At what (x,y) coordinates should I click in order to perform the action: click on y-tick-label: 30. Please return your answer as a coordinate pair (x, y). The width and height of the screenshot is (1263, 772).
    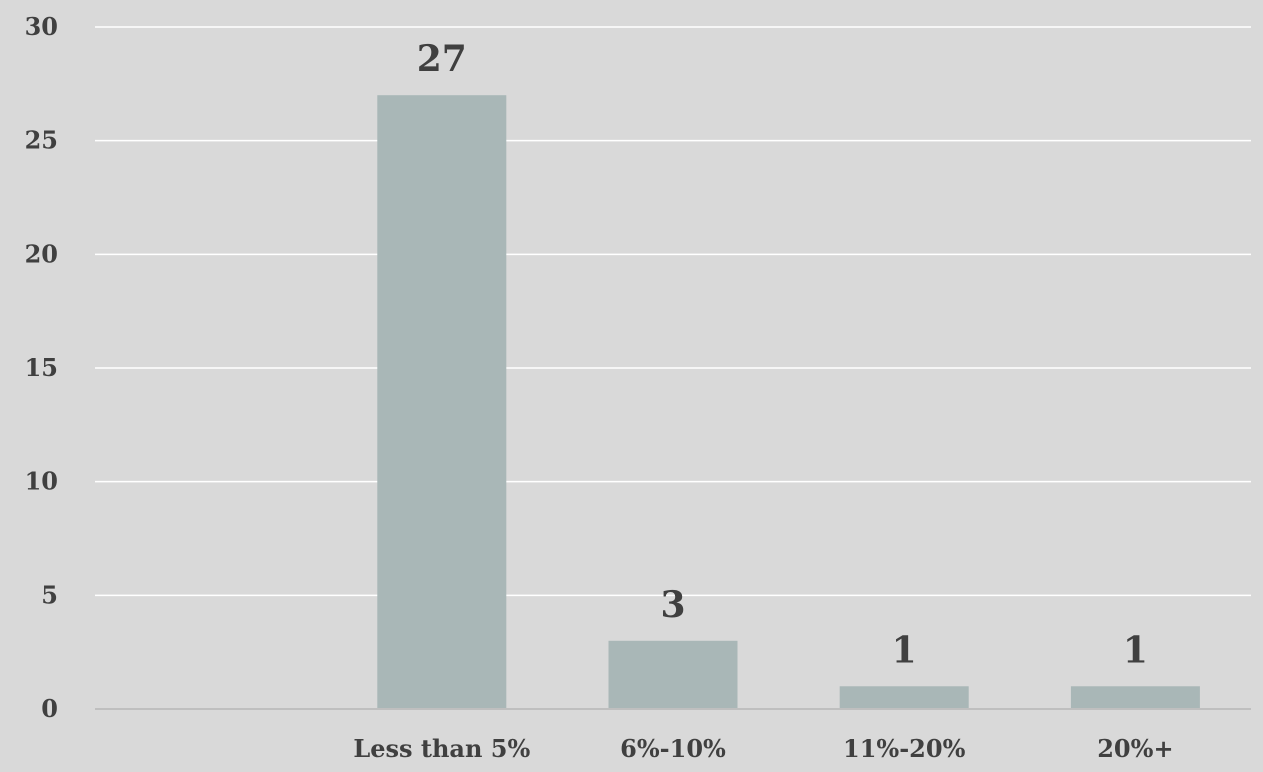
    Looking at the image, I should click on (41, 26).